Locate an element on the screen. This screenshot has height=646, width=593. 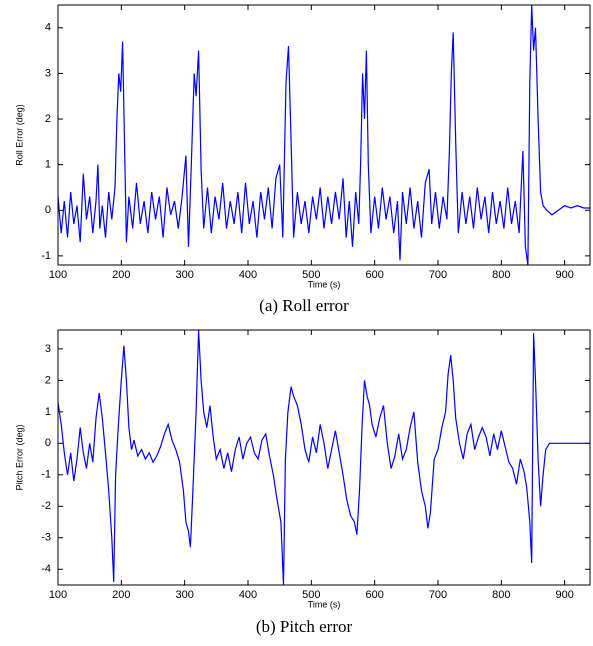
y-tick-label: -4 is located at coordinates (46, 569).